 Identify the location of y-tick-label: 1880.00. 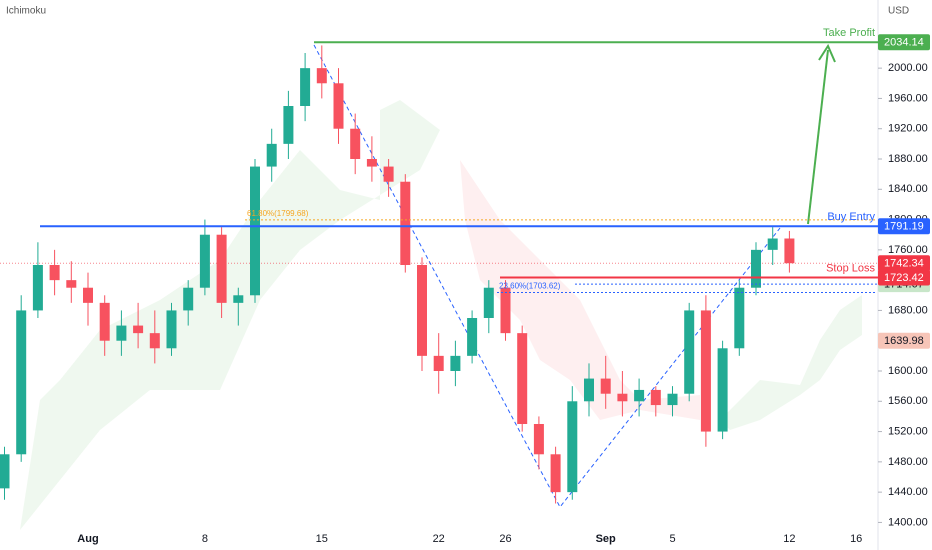
(908, 159).